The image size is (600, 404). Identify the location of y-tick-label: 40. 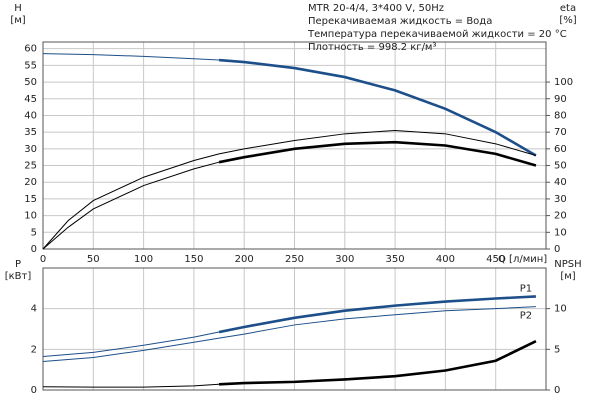
(30, 115).